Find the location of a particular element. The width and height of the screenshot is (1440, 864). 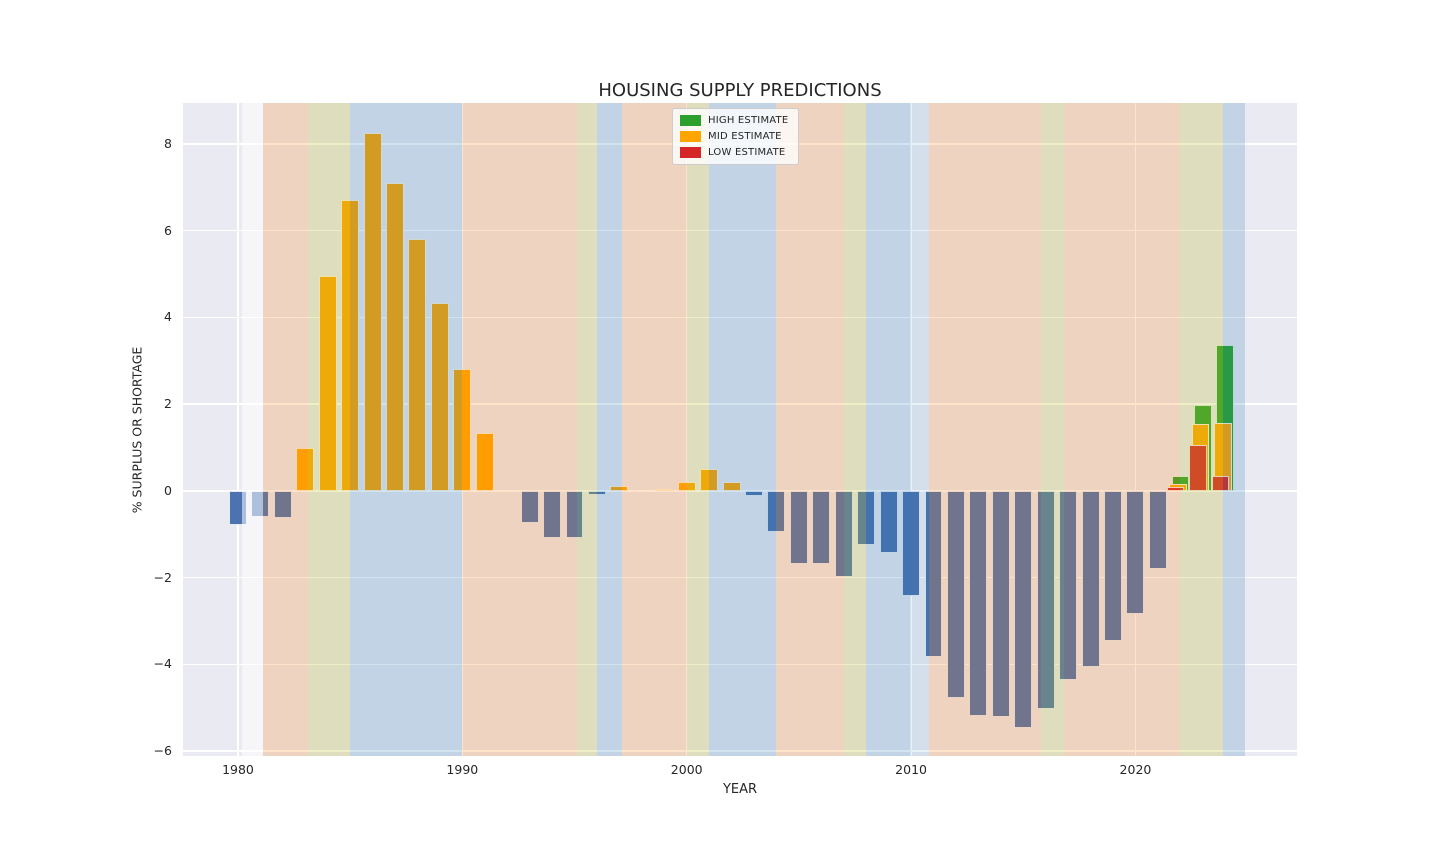

bar-2023-low-estimate is located at coordinates (1198, 467).